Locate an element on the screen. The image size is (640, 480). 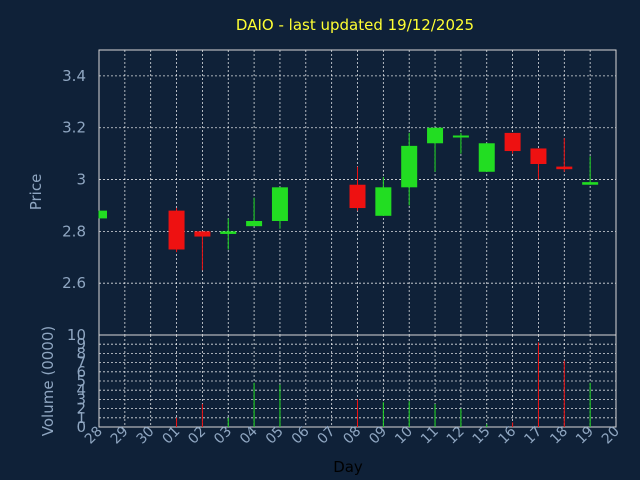
volume-tick-label: 4 is located at coordinates (81, 390).